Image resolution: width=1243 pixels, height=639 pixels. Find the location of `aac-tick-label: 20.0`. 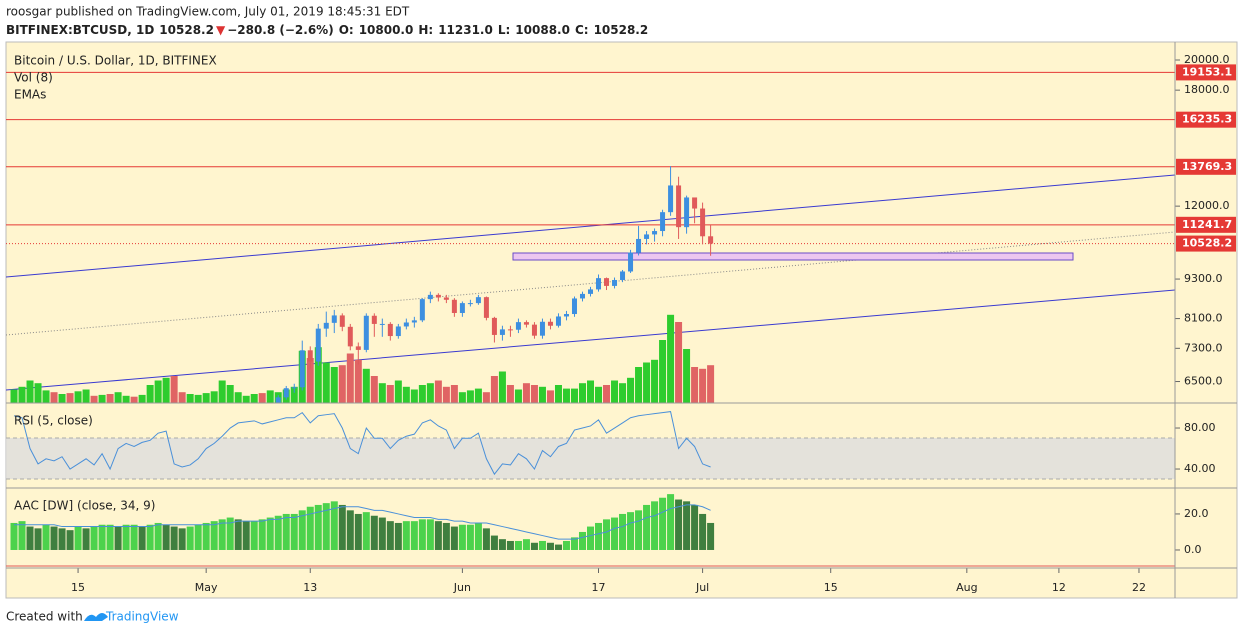

aac-tick-label: 20.0 is located at coordinates (1196, 513).